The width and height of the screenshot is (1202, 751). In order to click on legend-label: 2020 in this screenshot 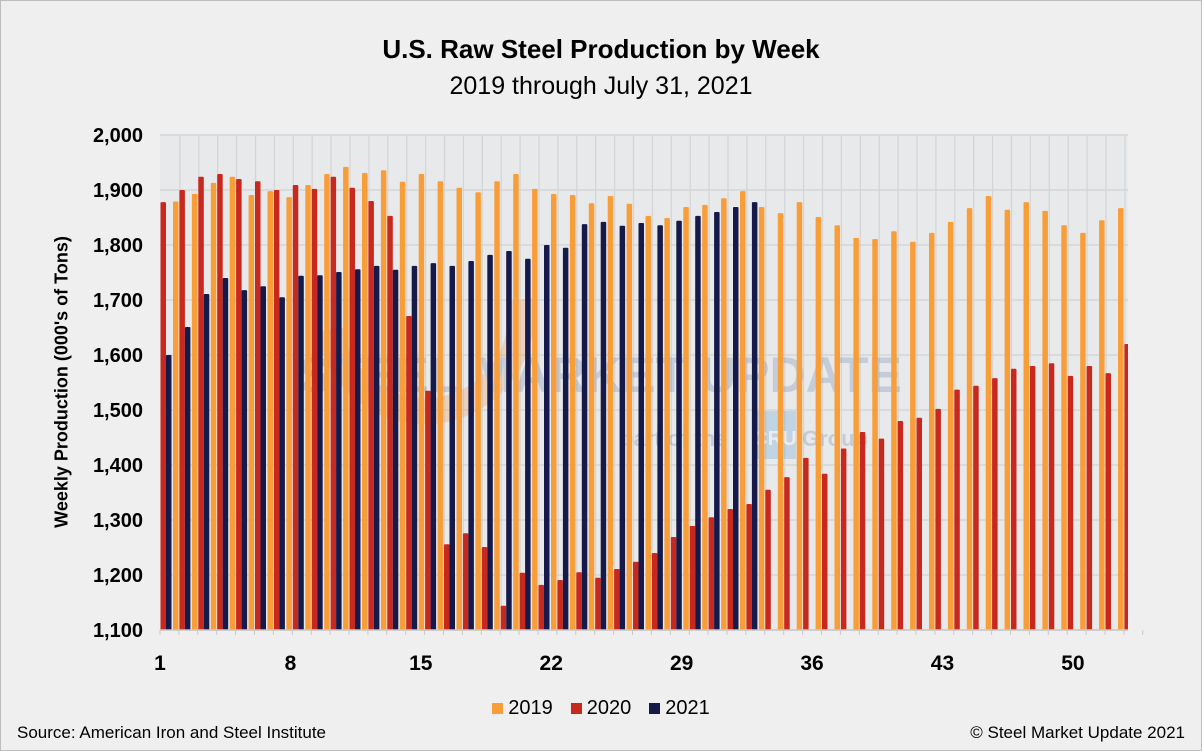, I will do `click(609, 708)`.